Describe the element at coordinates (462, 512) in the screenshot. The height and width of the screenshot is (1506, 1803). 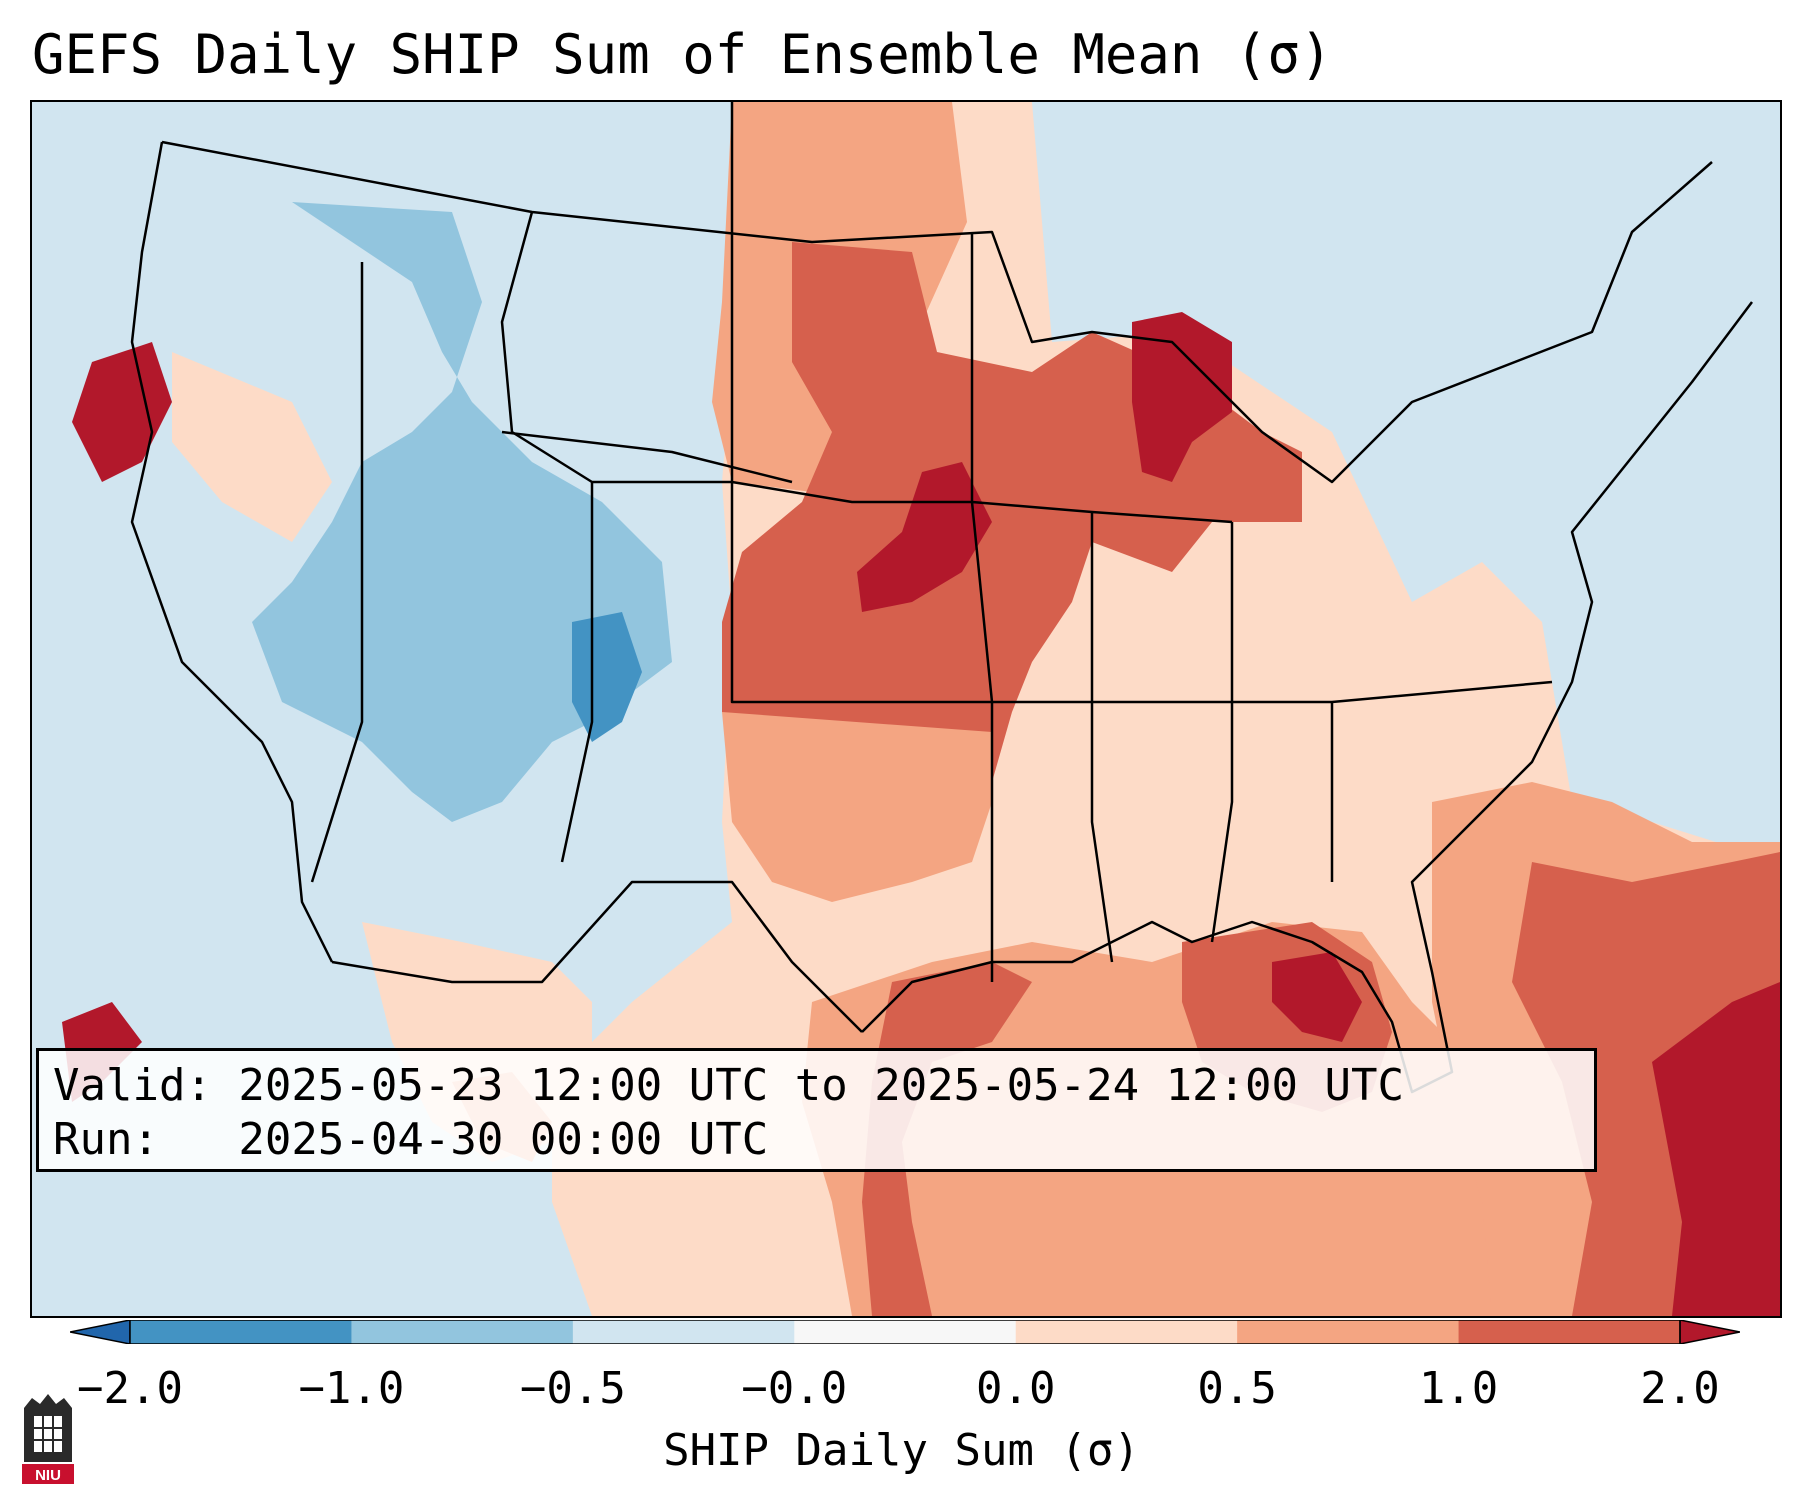
I see `west-negative` at that location.